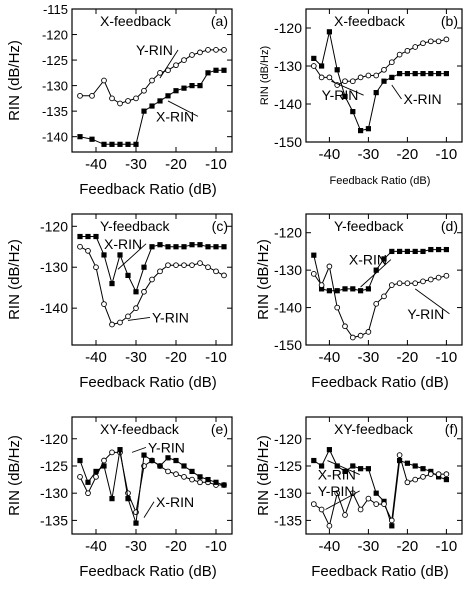 This screenshot has height=594, width=474. I want to click on panel-label: (b), so click(449, 21).